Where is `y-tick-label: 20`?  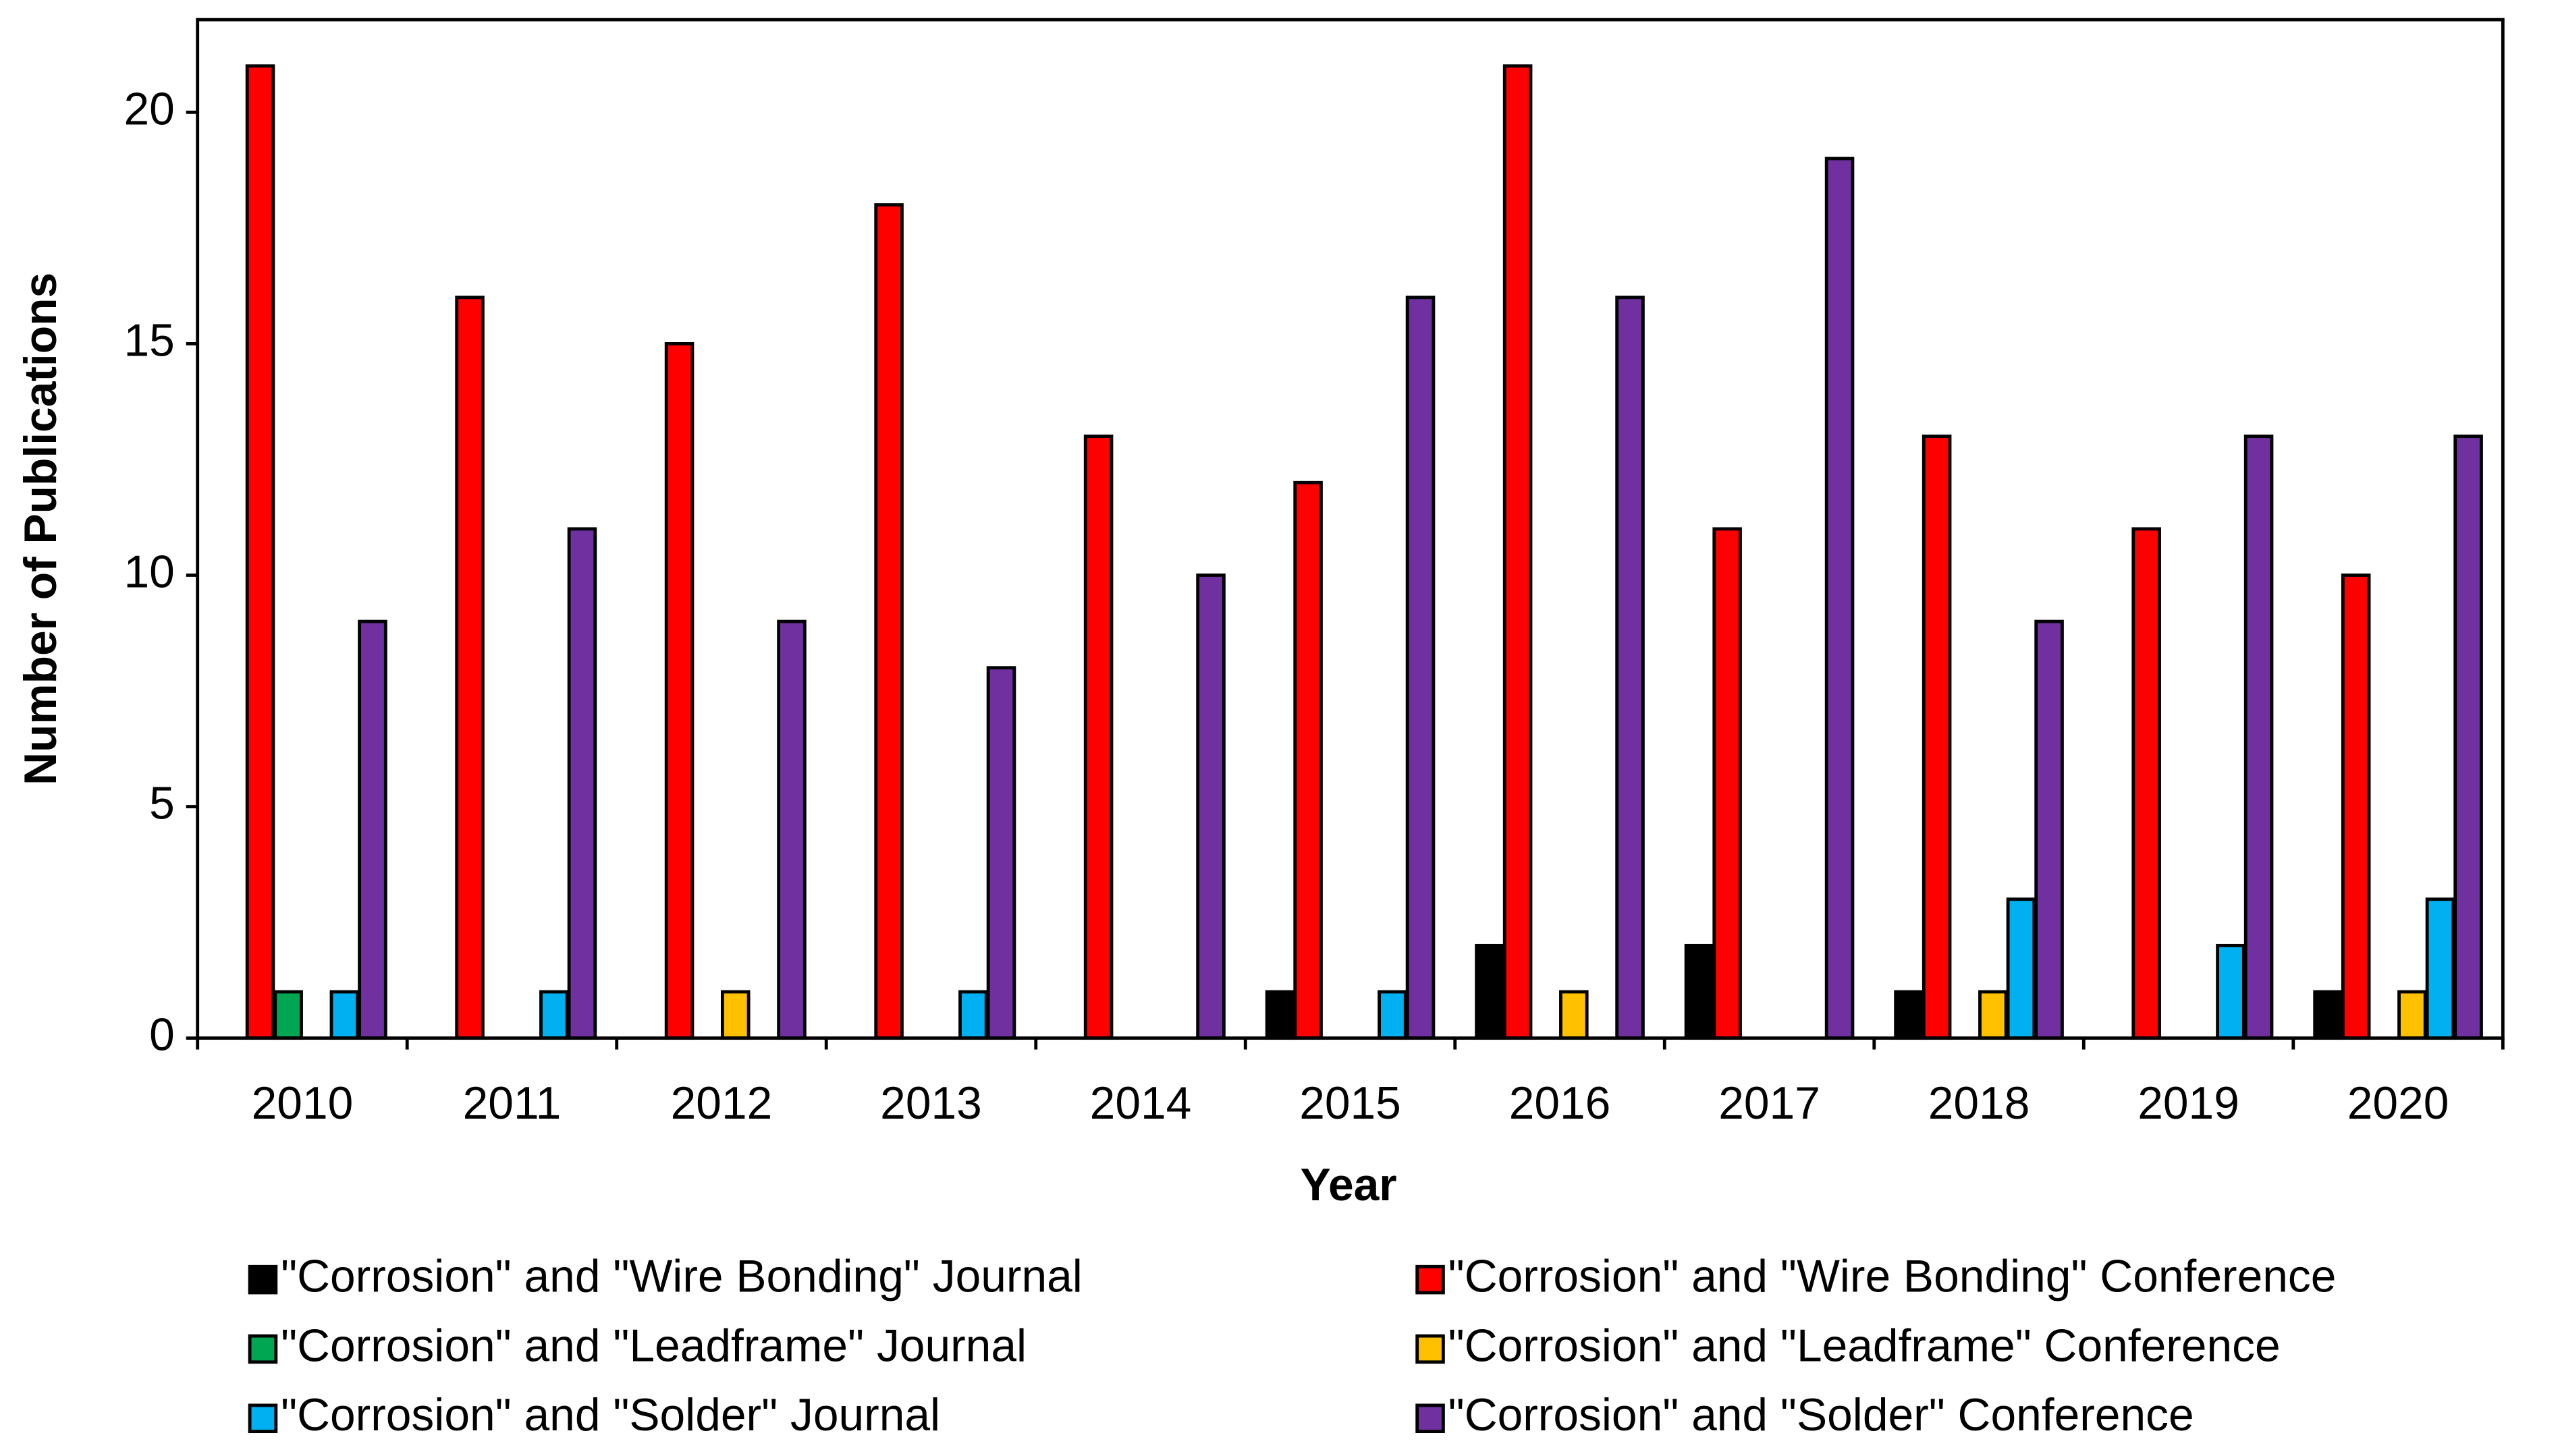 y-tick-label: 20 is located at coordinates (149, 109).